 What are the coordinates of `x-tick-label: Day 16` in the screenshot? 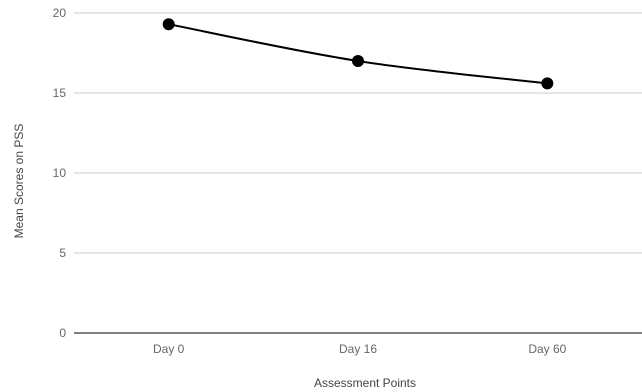 It's located at (358, 349).